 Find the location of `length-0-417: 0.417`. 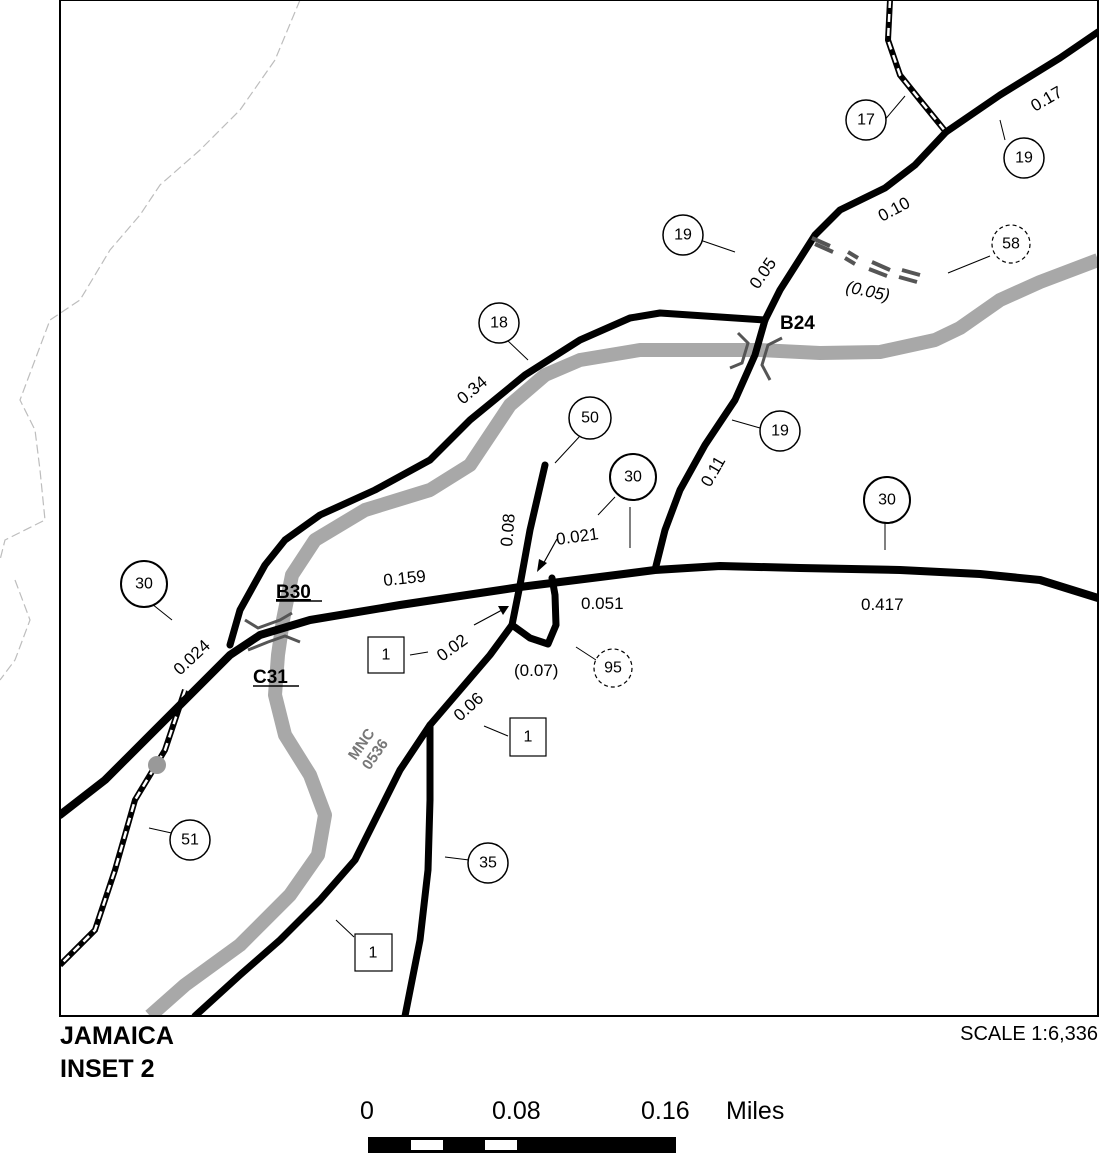

length-0-417: 0.417 is located at coordinates (882, 604).